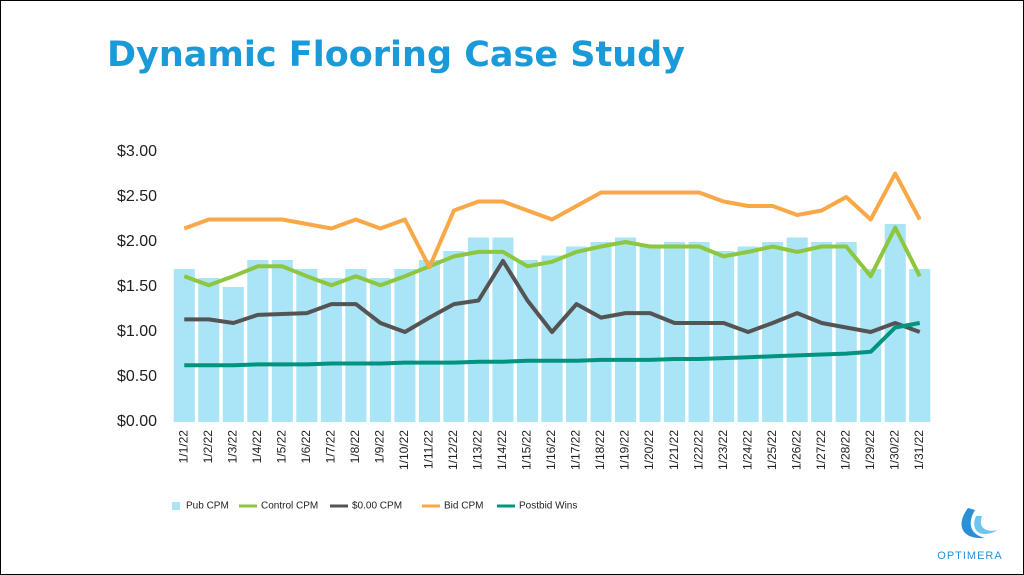  I want to click on x-tick-label: 1/2/22, so click(208, 447).